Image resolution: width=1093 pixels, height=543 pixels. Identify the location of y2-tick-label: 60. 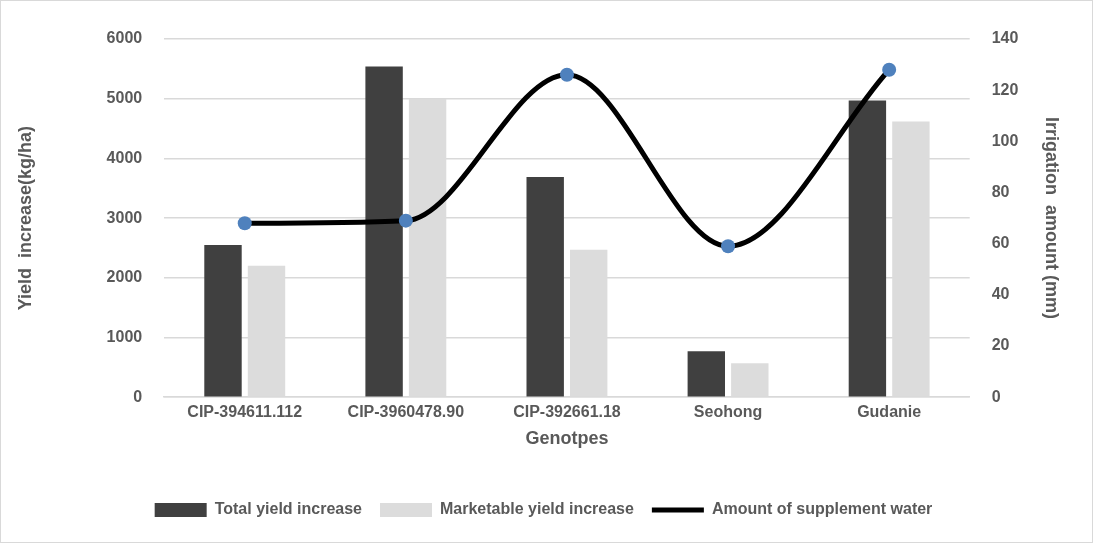
(1000, 243).